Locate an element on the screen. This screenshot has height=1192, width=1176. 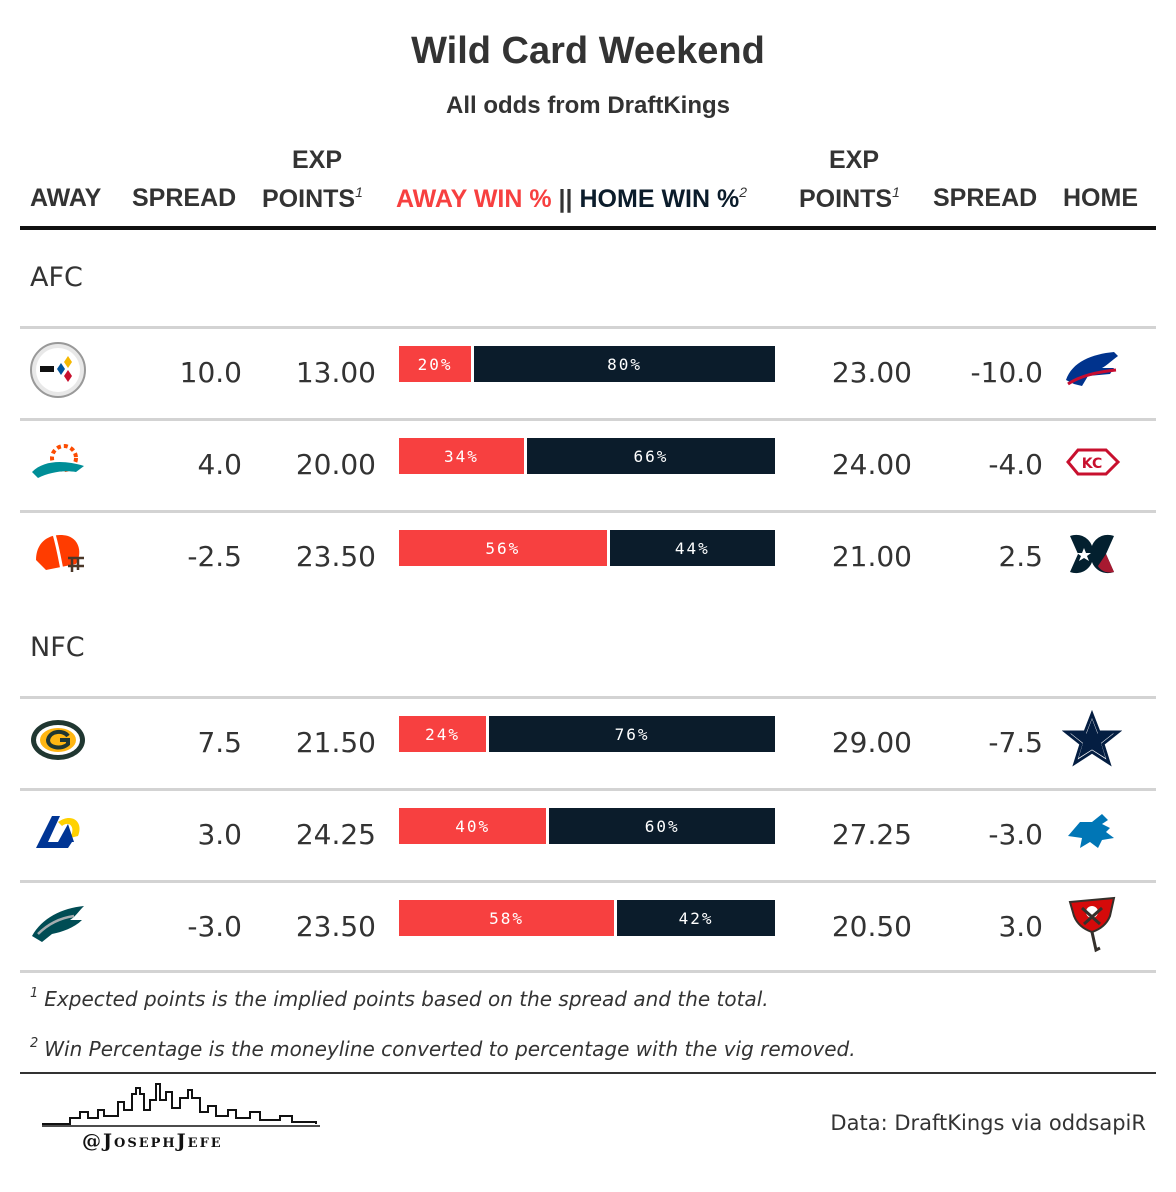
home-spread: -7.5 is located at coordinates (1015, 742).